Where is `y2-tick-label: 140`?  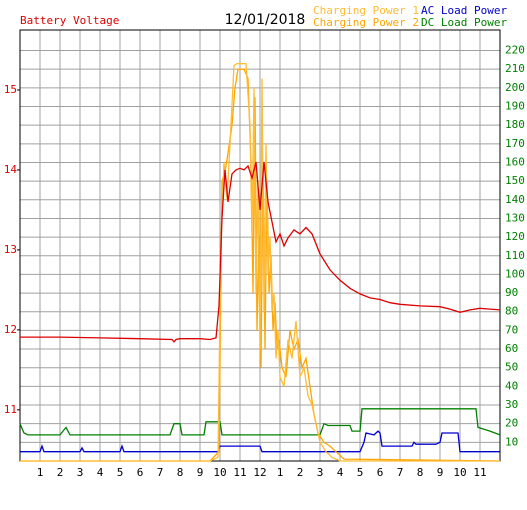
y2-tick-label: 140 is located at coordinates (515, 199).